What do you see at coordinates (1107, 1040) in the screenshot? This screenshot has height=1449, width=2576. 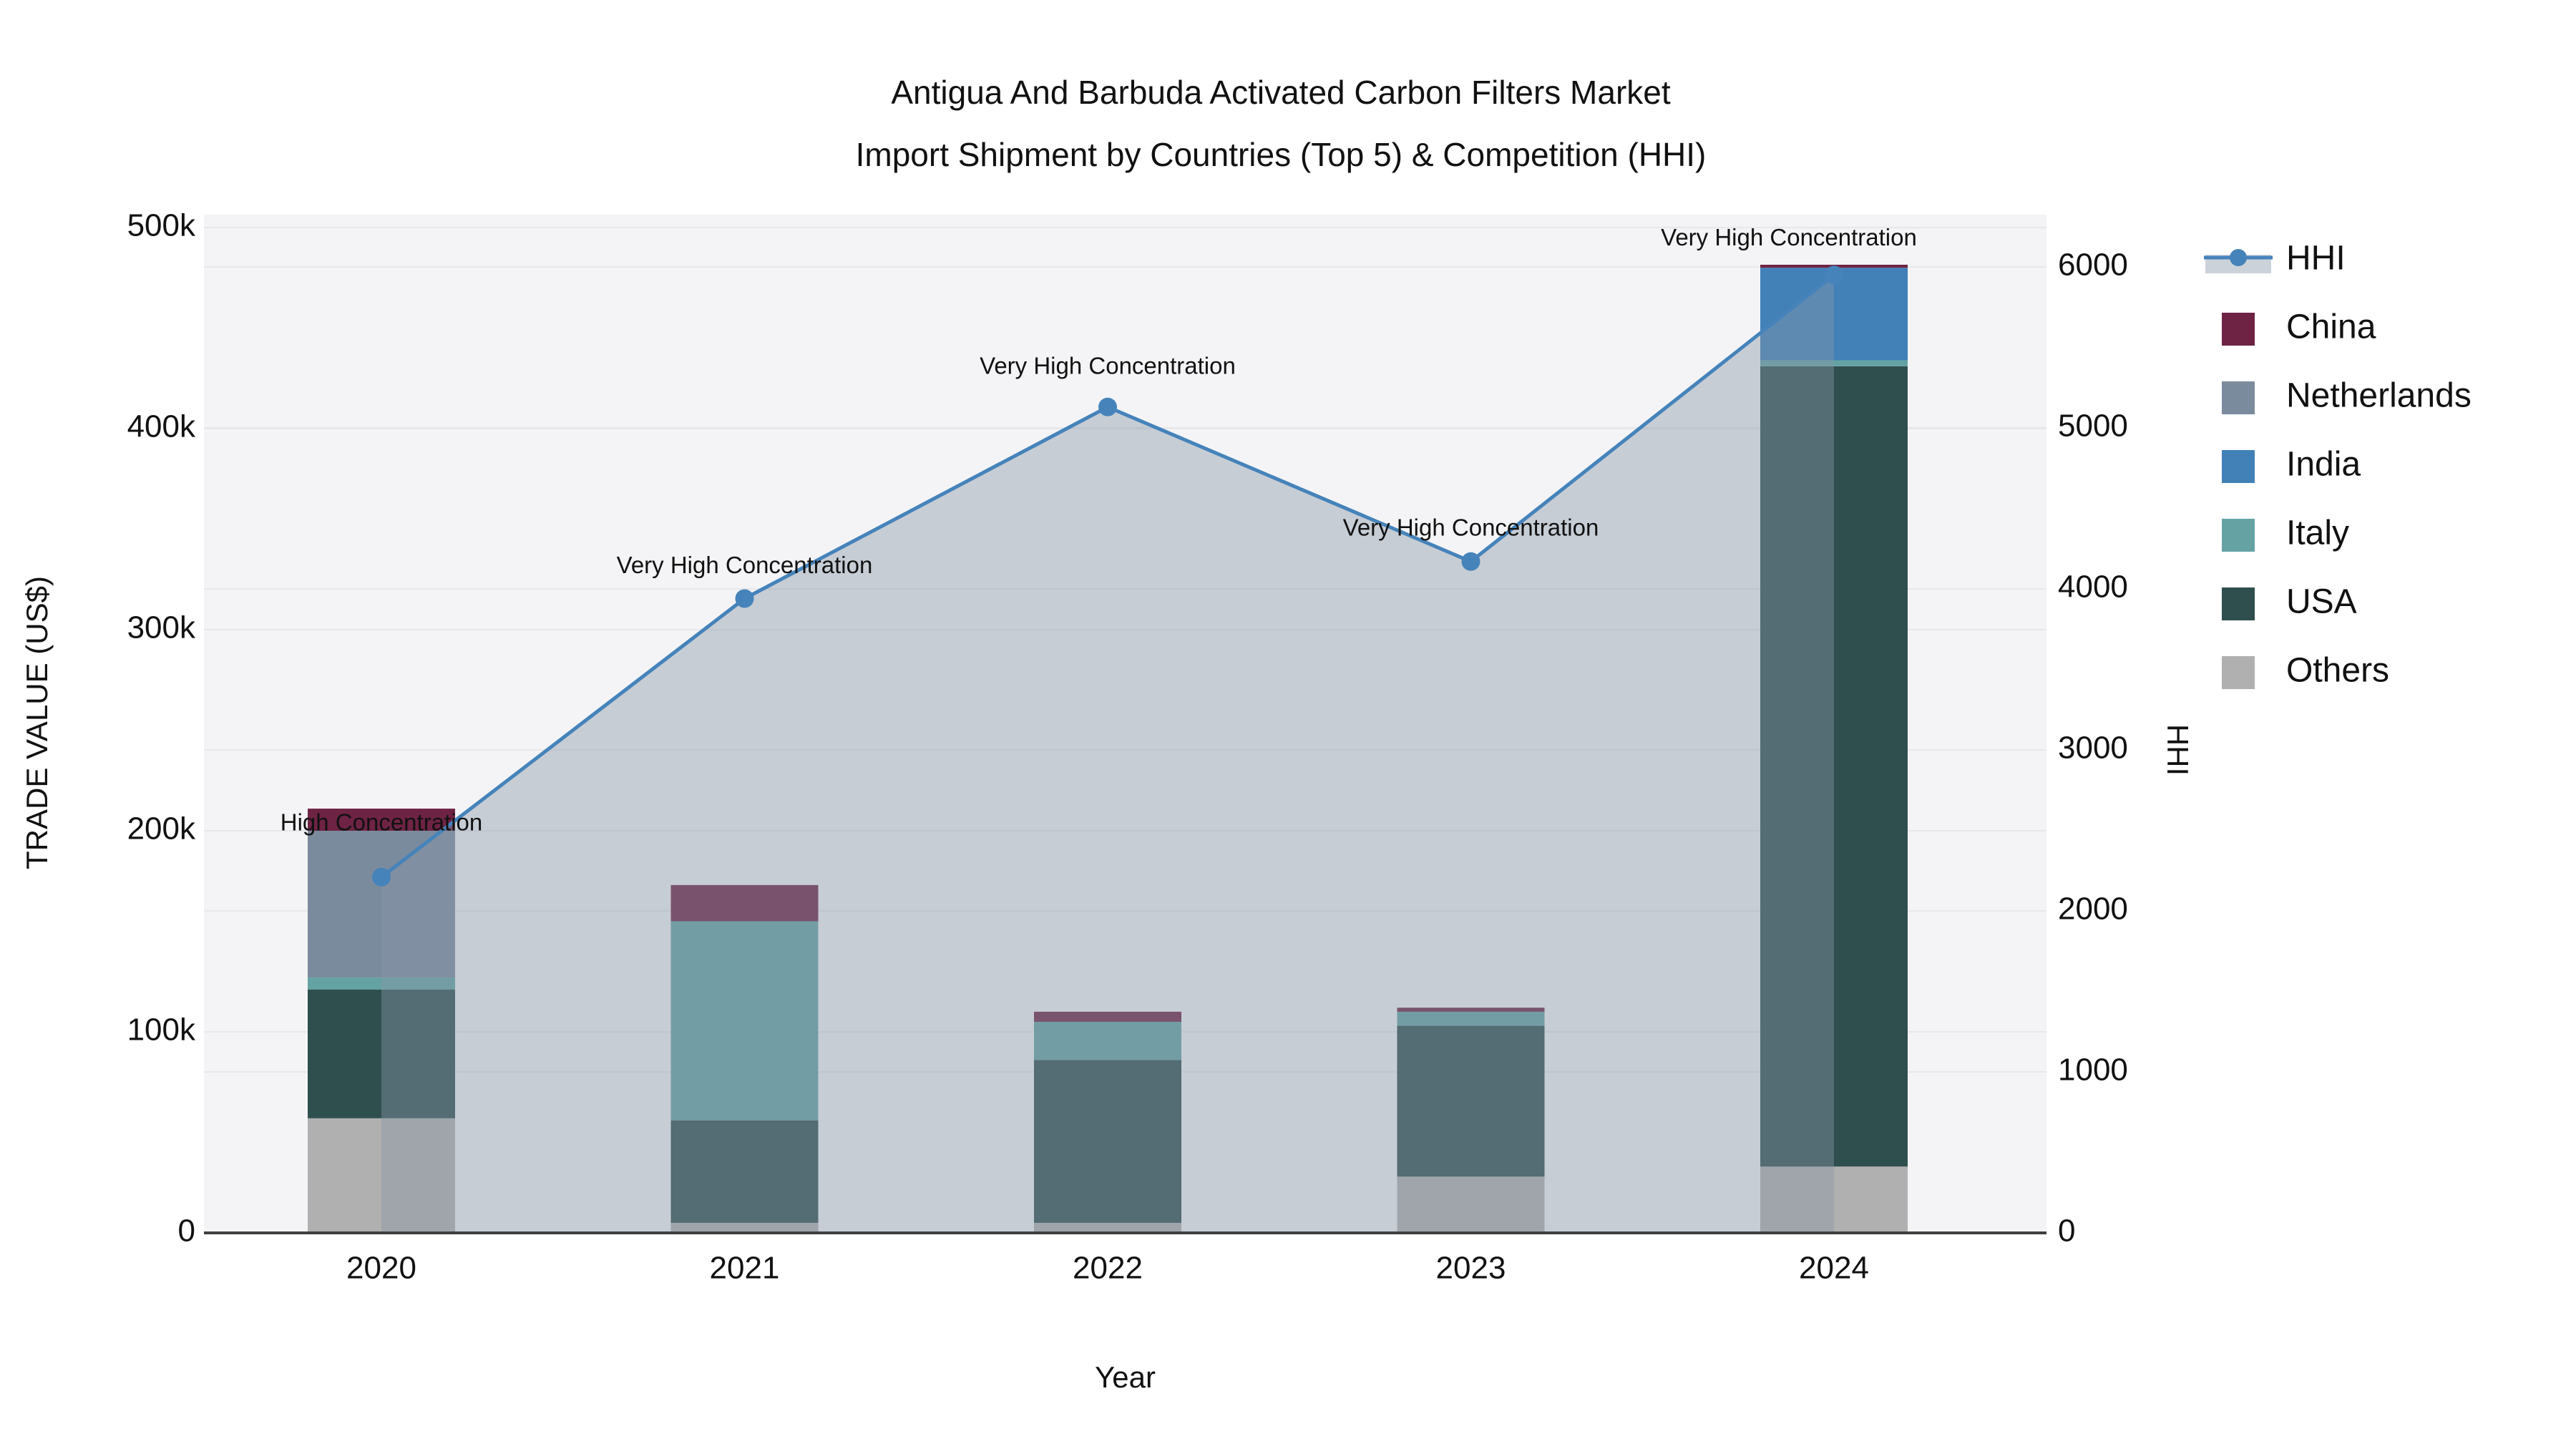 I see `bar-segment-italy-2022` at bounding box center [1107, 1040].